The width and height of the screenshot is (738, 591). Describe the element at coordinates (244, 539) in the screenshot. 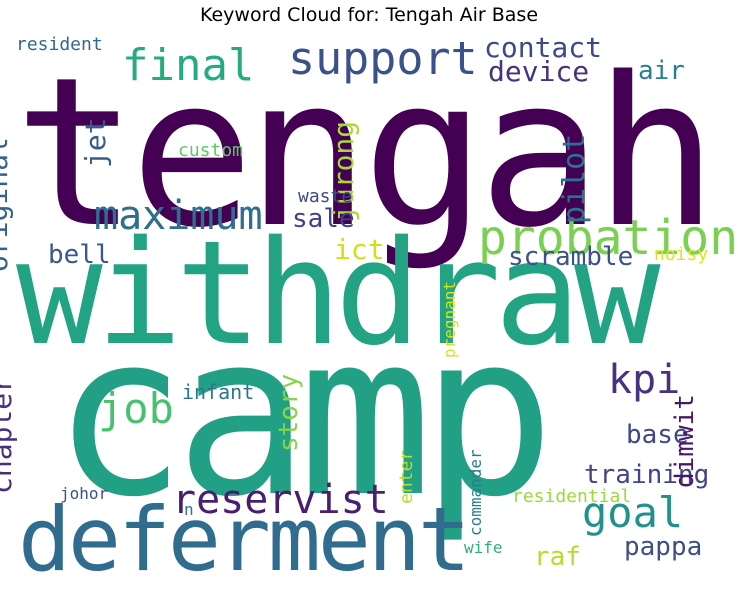

I see `word-deferment: deferment` at that location.